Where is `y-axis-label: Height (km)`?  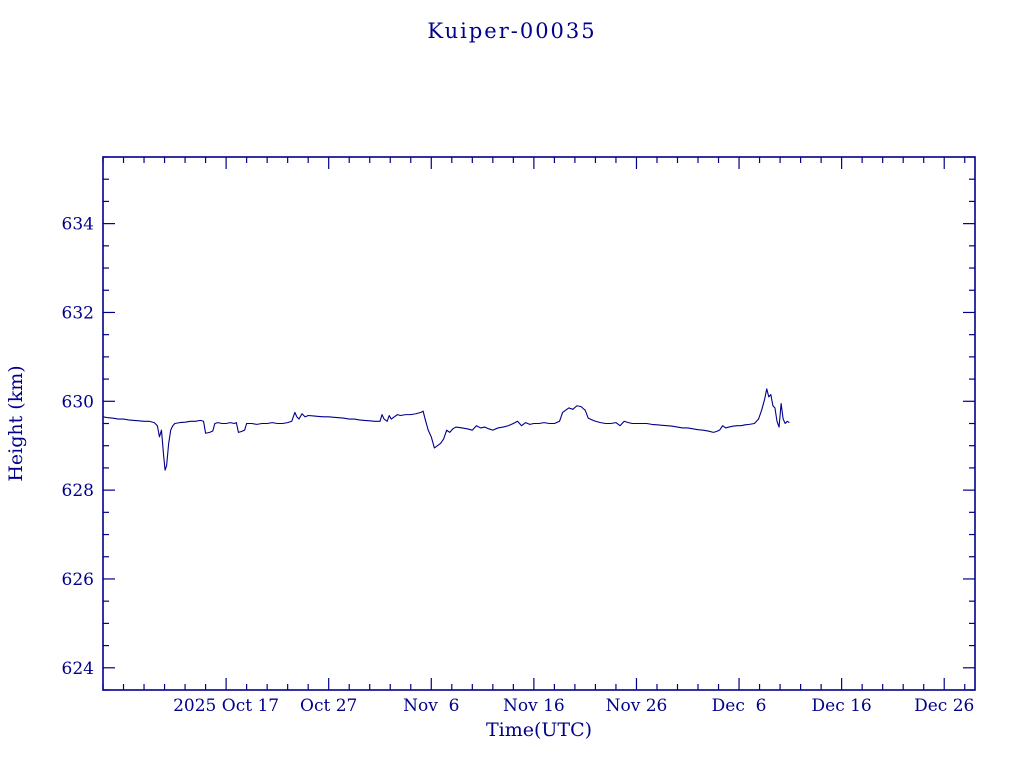 y-axis-label: Height (km) is located at coordinates (16, 423).